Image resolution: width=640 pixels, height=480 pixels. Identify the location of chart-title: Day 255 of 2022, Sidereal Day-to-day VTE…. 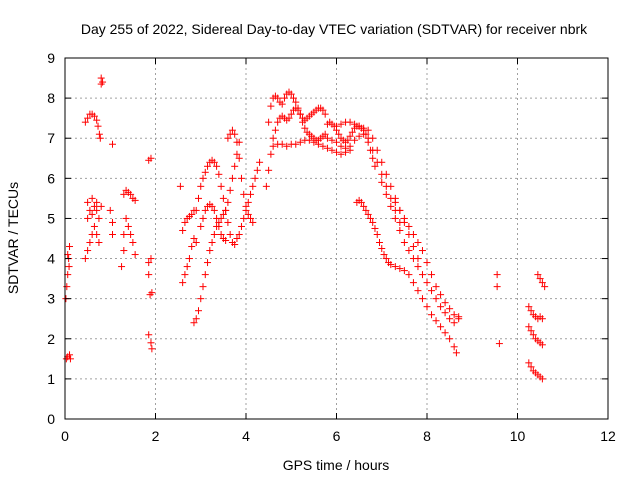
(334, 29).